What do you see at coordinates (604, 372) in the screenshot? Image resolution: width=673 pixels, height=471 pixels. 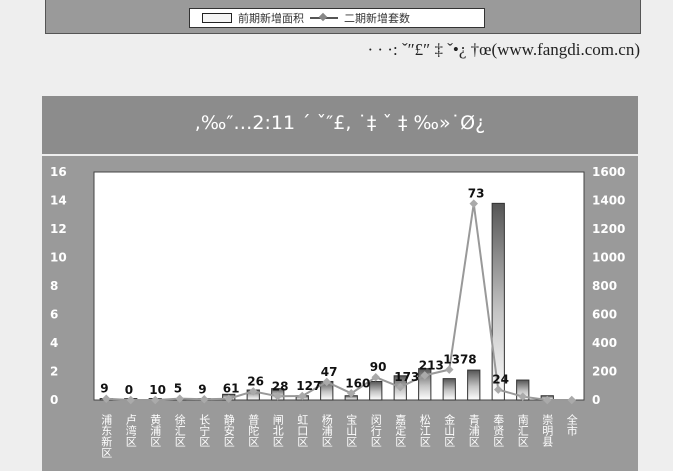 I see `right-tick-label: 200` at bounding box center [604, 372].